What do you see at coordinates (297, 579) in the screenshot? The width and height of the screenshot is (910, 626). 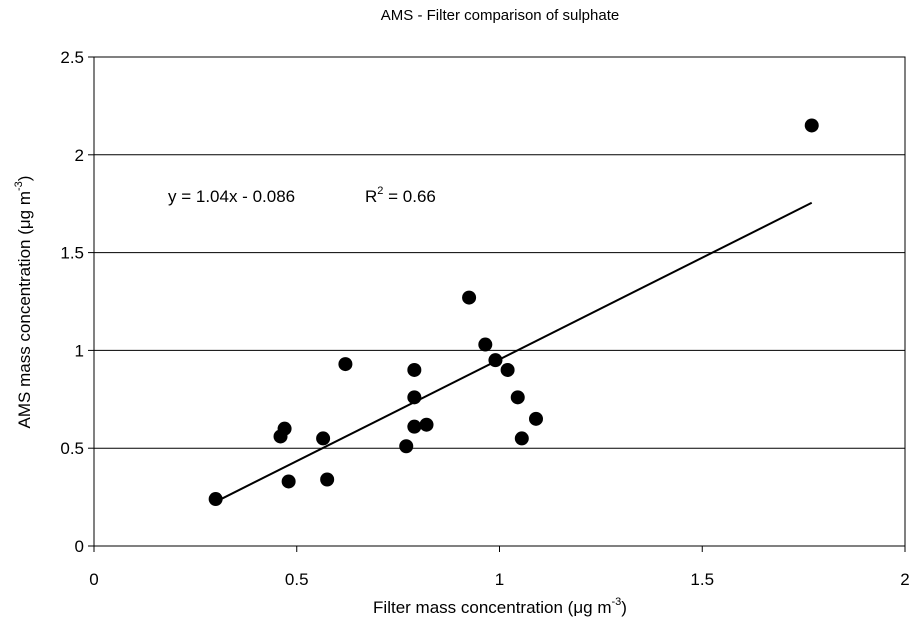 I see `x-tick-label: 0.5` at bounding box center [297, 579].